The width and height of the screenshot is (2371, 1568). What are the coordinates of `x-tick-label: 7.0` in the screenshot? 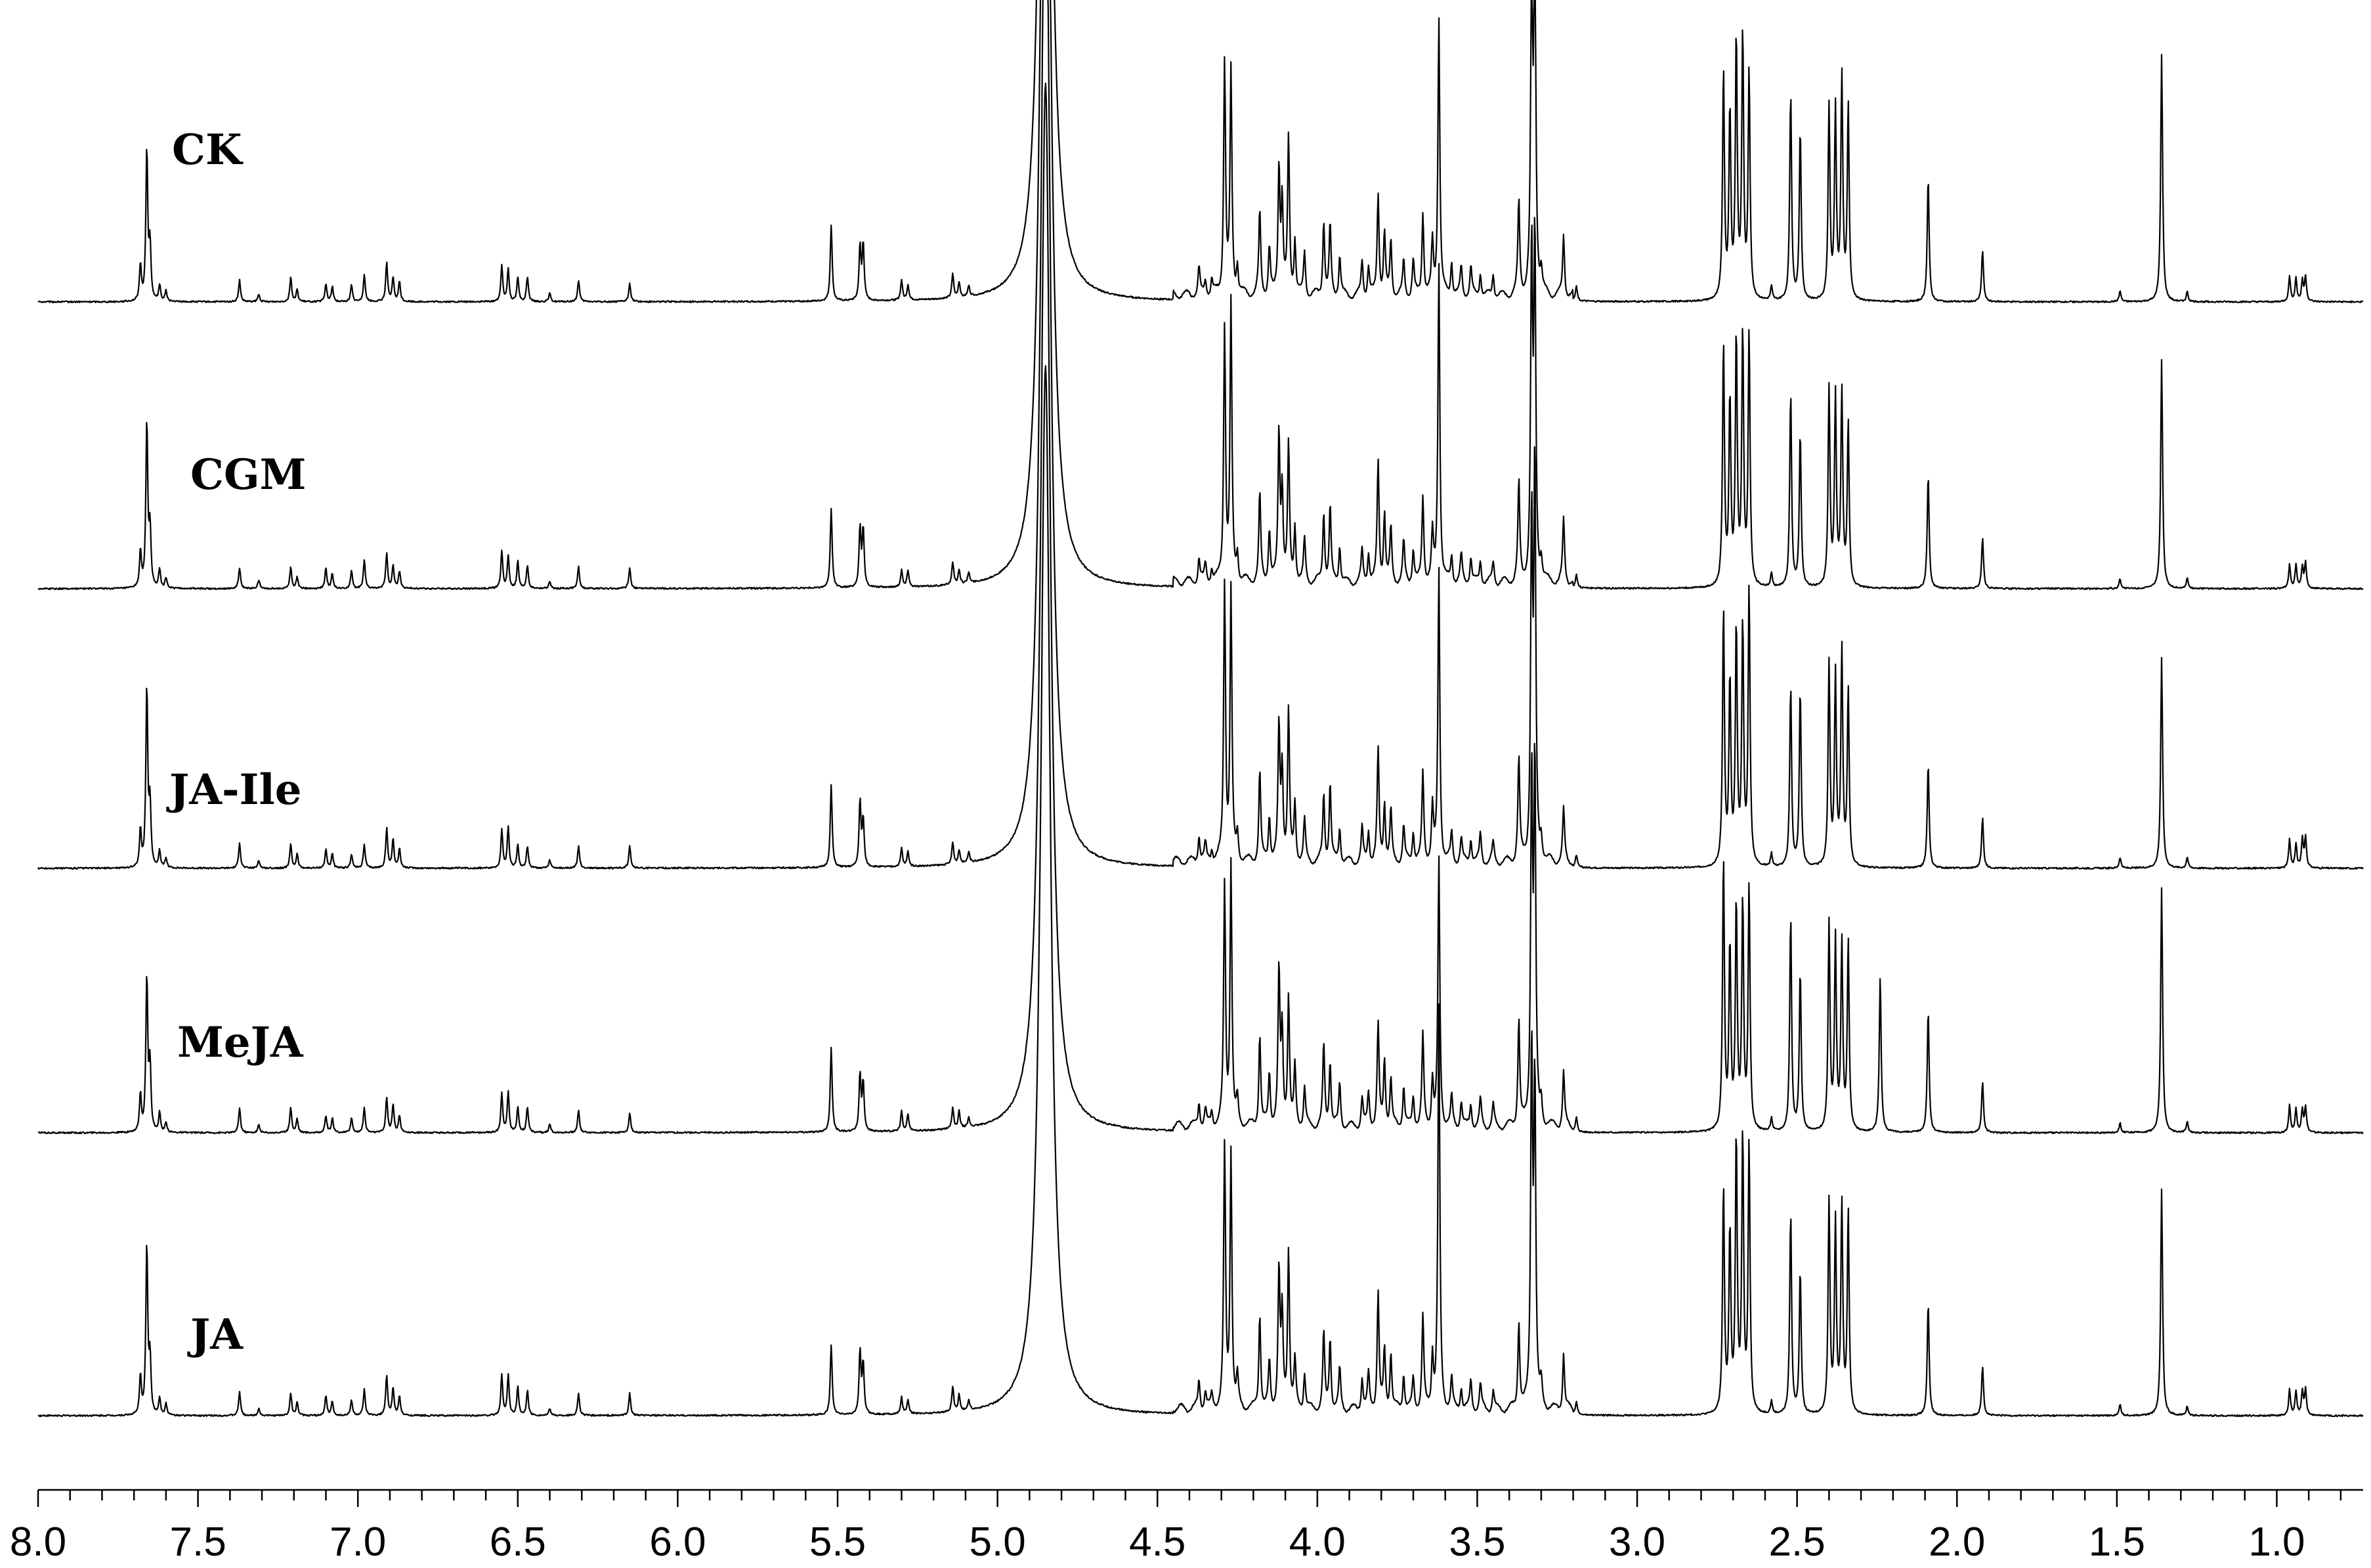 It's located at (358, 1542).